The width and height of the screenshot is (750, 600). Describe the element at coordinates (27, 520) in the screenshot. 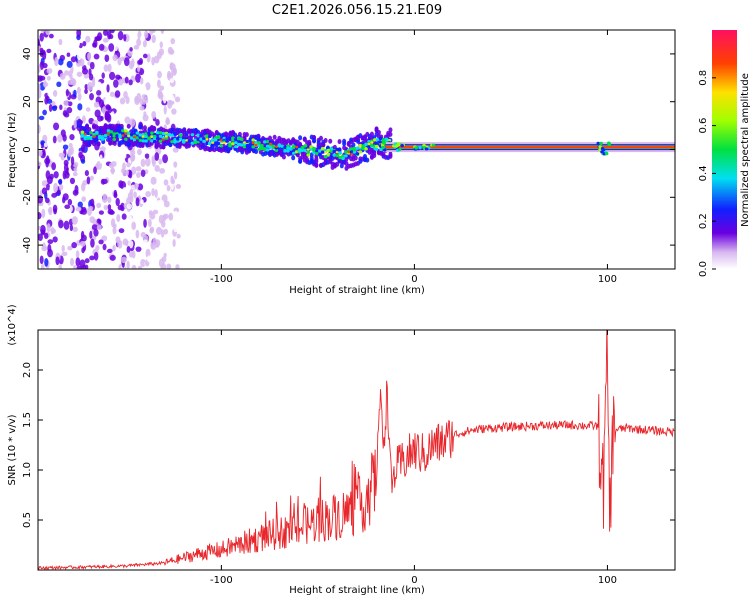

I see `snr-y-tick-label: 0.5` at that location.